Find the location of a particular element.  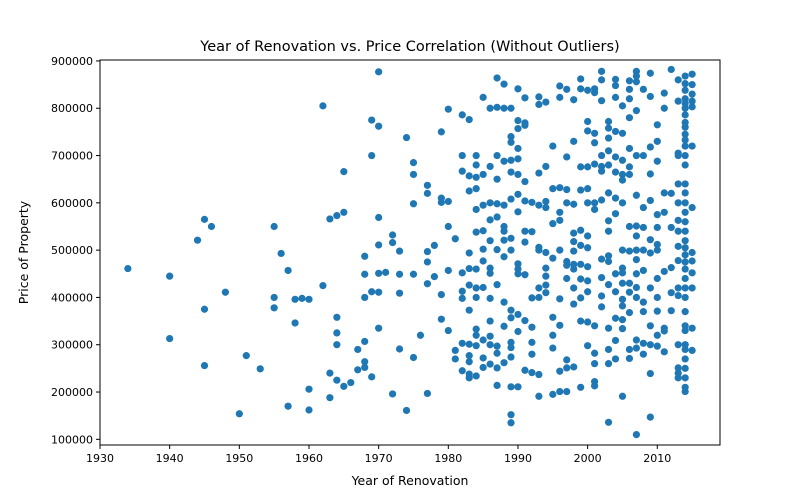

y-tick-label: 300000 is located at coordinates (72, 345).